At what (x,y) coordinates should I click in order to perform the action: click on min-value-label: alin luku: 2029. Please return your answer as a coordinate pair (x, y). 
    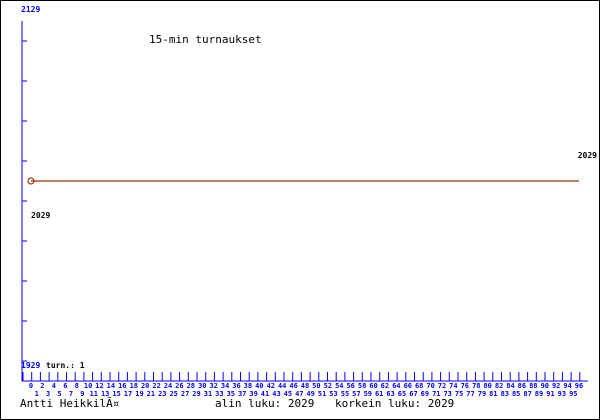
    Looking at the image, I should click on (265, 403).